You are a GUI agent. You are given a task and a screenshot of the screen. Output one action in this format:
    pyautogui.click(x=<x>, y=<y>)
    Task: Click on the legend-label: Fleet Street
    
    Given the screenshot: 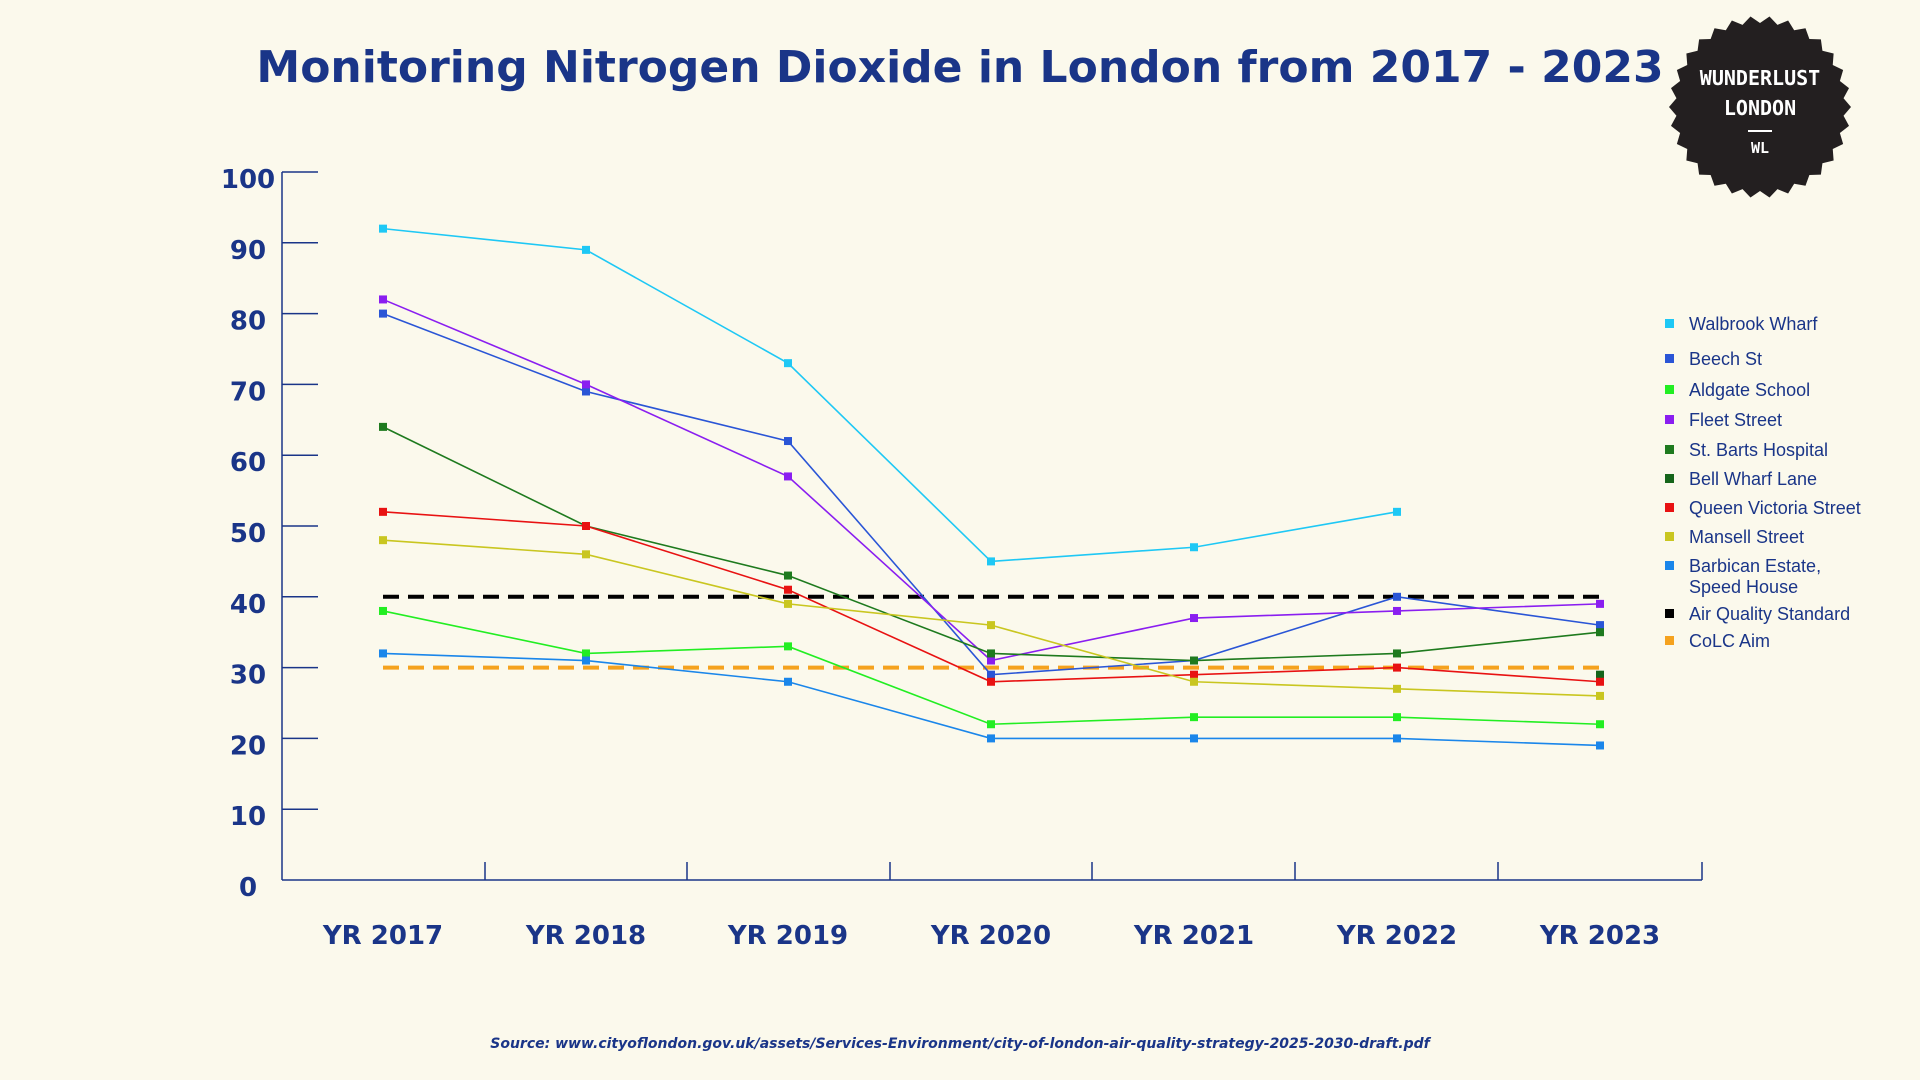 What is the action you would take?
    pyautogui.click(x=1735, y=420)
    